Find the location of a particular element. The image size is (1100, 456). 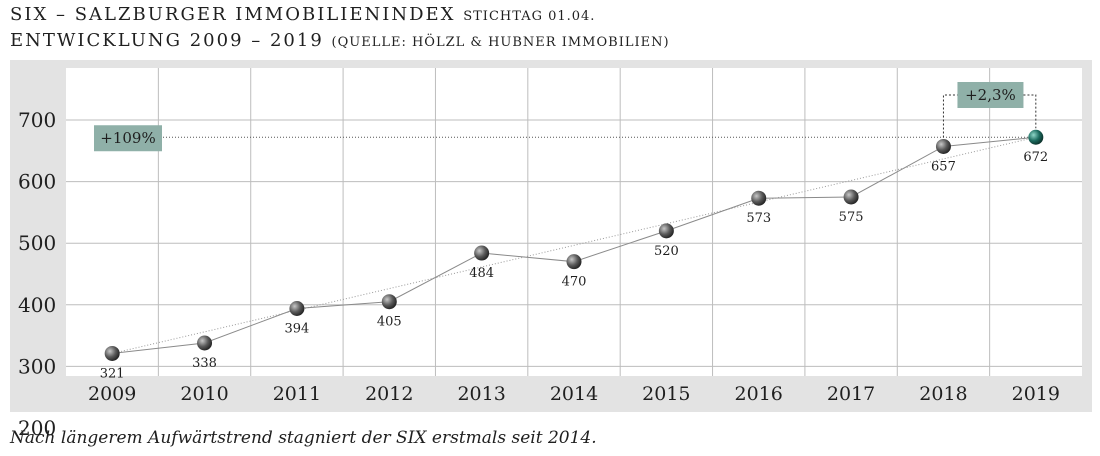

data-label: 394 is located at coordinates (296, 328).